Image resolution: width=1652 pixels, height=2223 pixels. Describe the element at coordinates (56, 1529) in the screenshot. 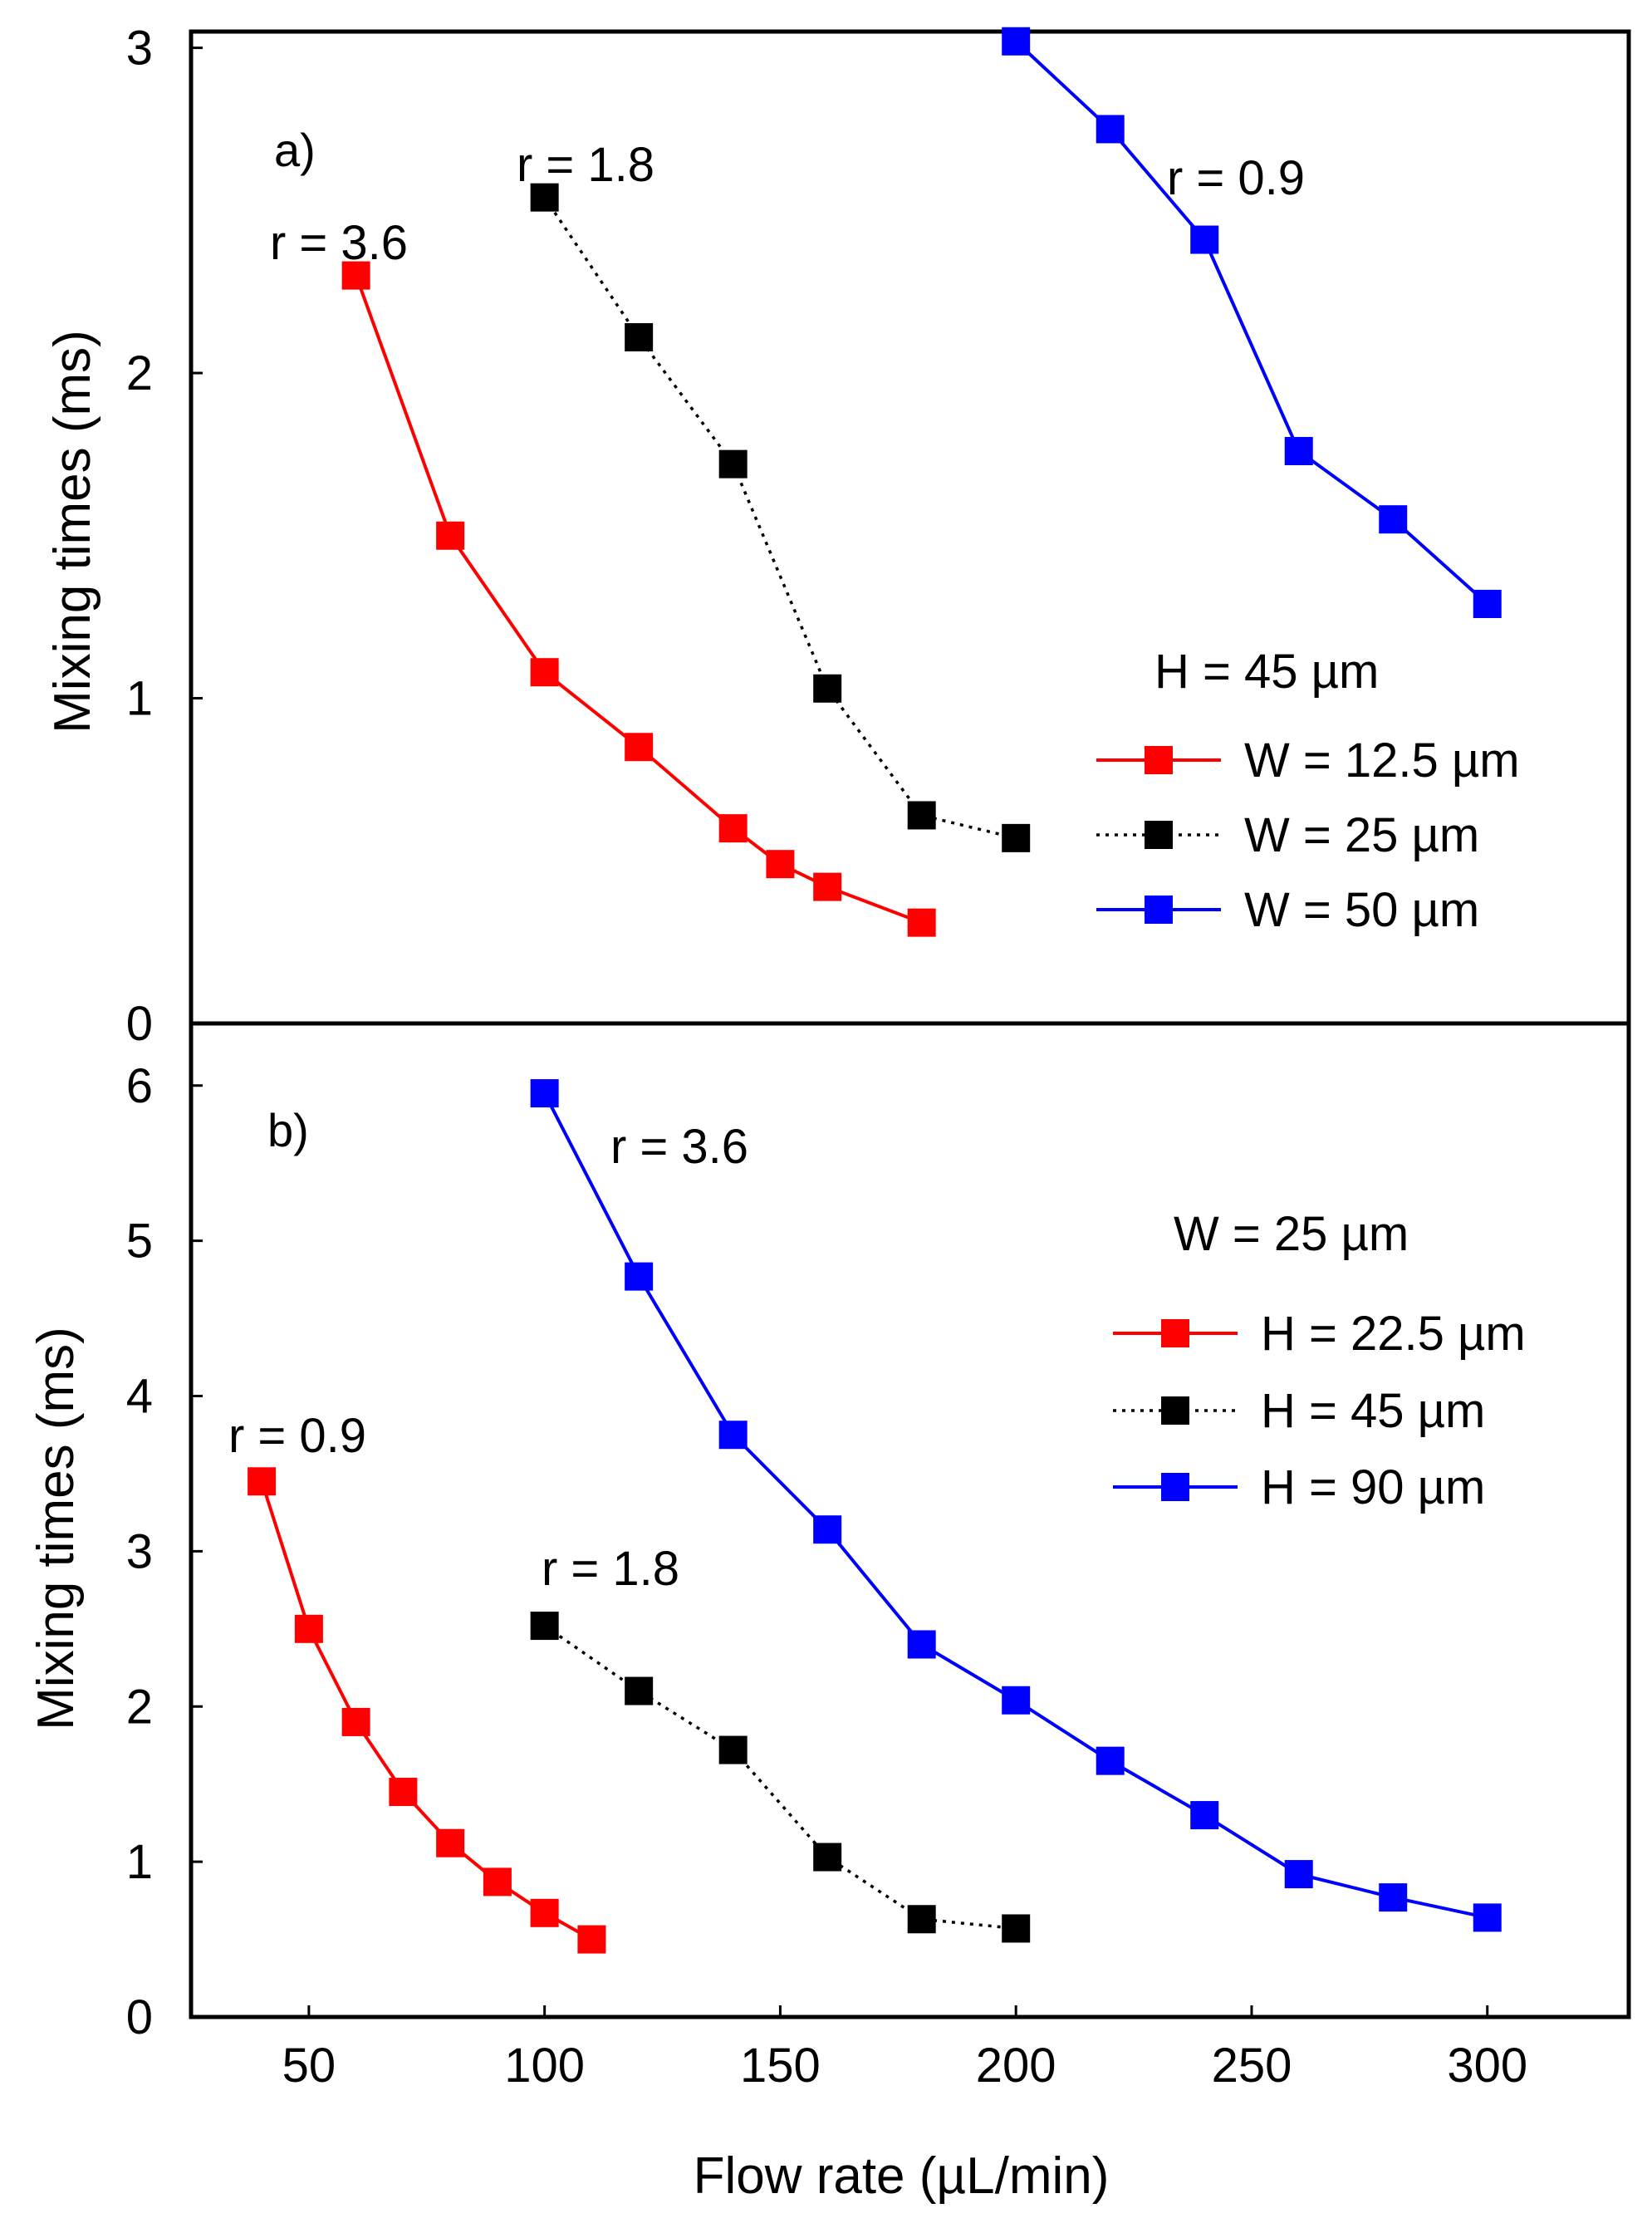

I see `y-axis-title-b: Mixing times (ms)` at that location.